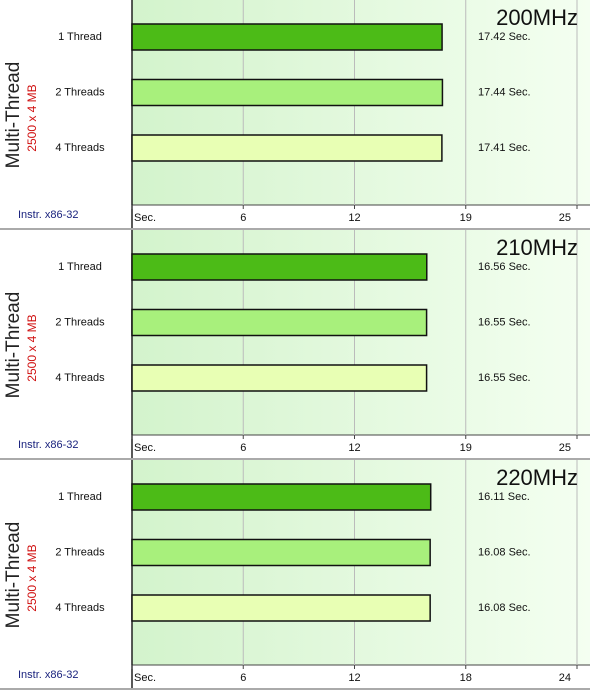  I want to click on x-tick-label: 24, so click(565, 678).